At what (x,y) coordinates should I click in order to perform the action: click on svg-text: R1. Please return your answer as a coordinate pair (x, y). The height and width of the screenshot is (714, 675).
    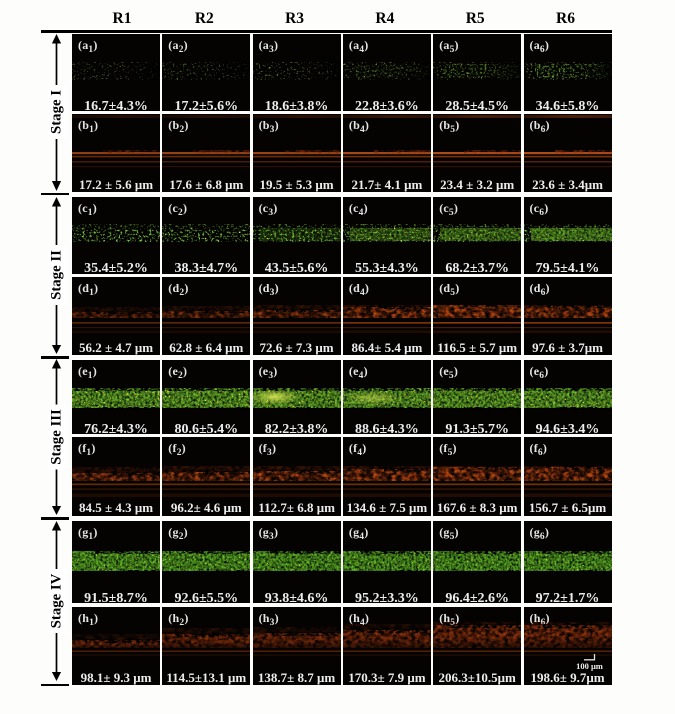
    Looking at the image, I should click on (122, 18).